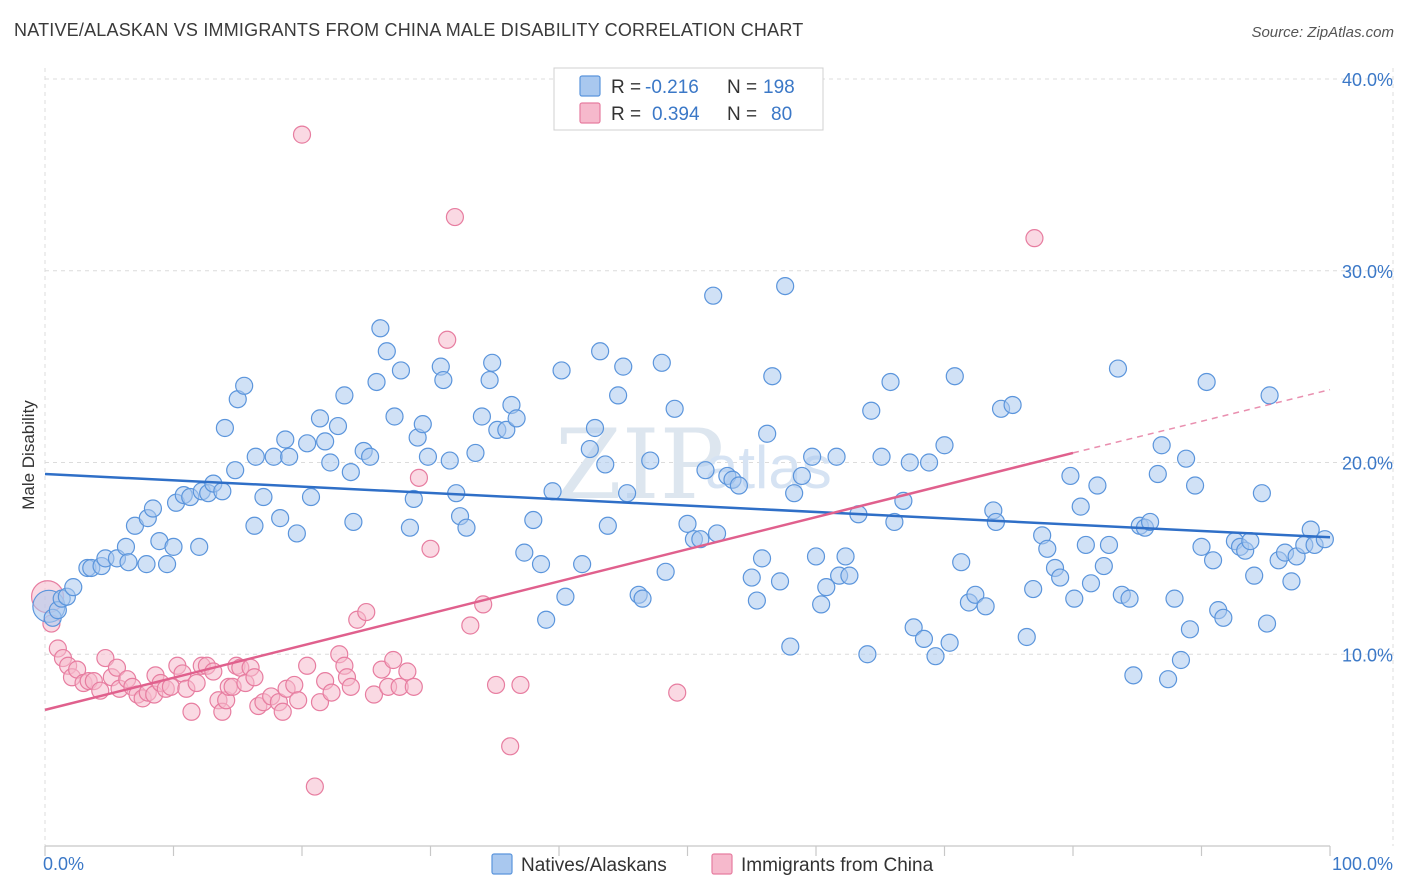  Describe the element at coordinates (1322, 32) in the screenshot. I see `source-credit: Source: ZipAtlas.com` at that location.